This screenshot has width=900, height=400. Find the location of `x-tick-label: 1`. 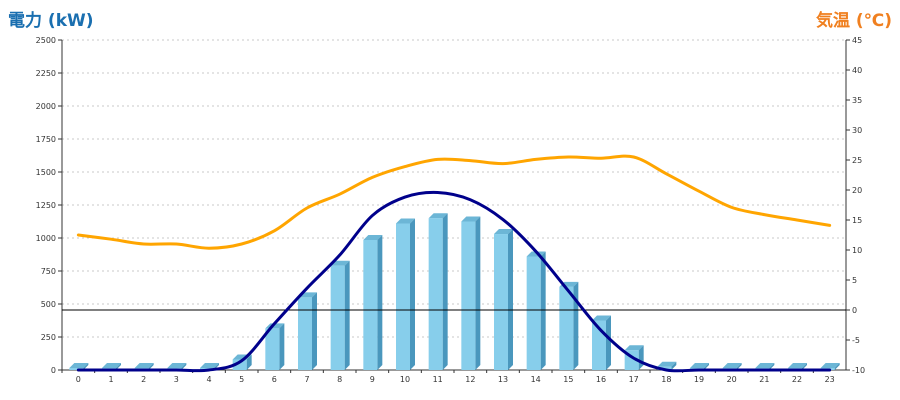

x-tick-label: 1 is located at coordinates (110, 379).